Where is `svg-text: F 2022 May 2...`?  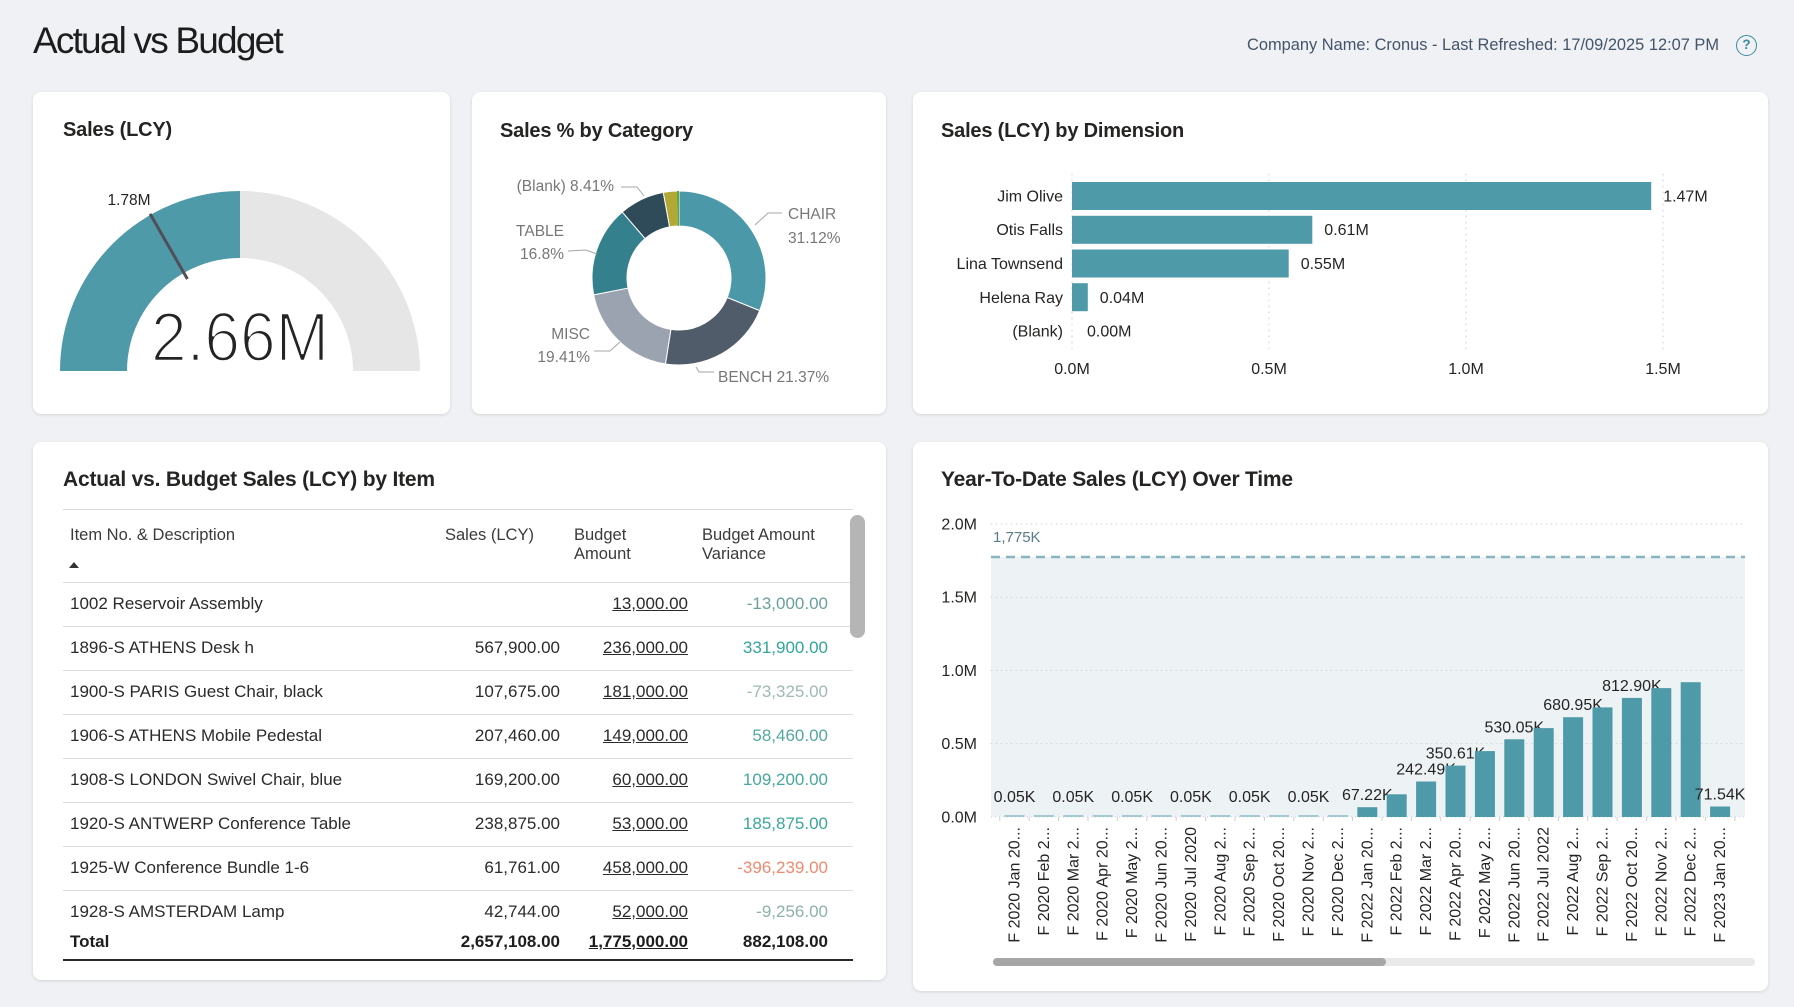
svg-text: F 2022 May 2... is located at coordinates (1485, 882).